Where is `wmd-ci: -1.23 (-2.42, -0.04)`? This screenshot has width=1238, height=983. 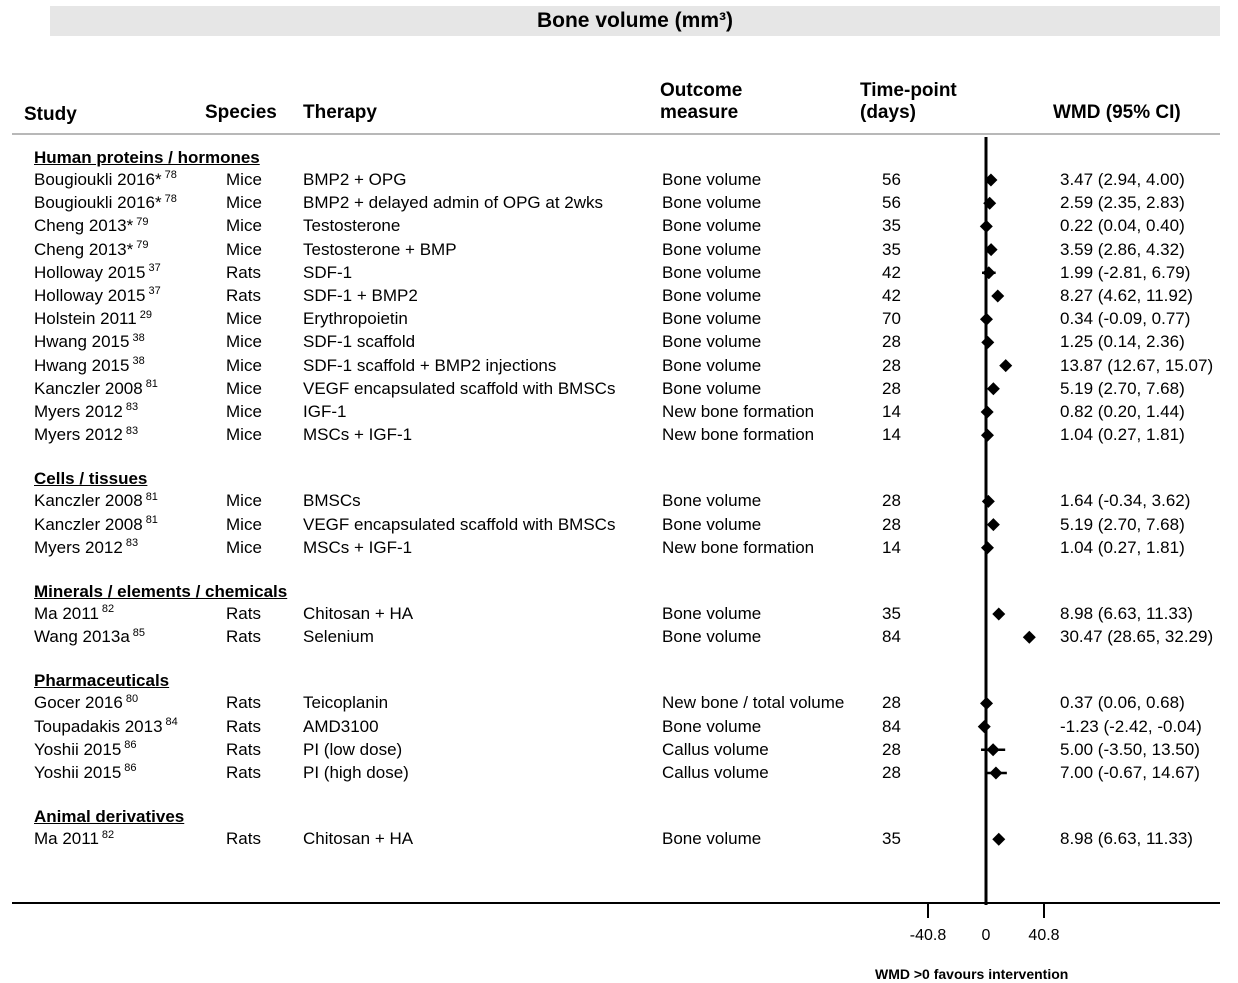 wmd-ci: -1.23 (-2.42, -0.04) is located at coordinates (1131, 726).